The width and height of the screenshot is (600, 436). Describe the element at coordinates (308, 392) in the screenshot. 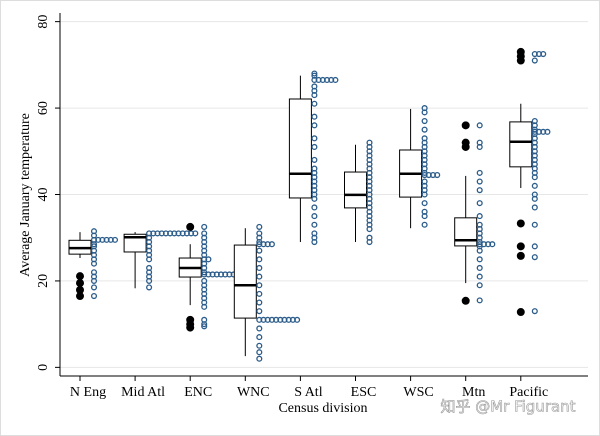

I see `x-tick-label: S Atl` at that location.